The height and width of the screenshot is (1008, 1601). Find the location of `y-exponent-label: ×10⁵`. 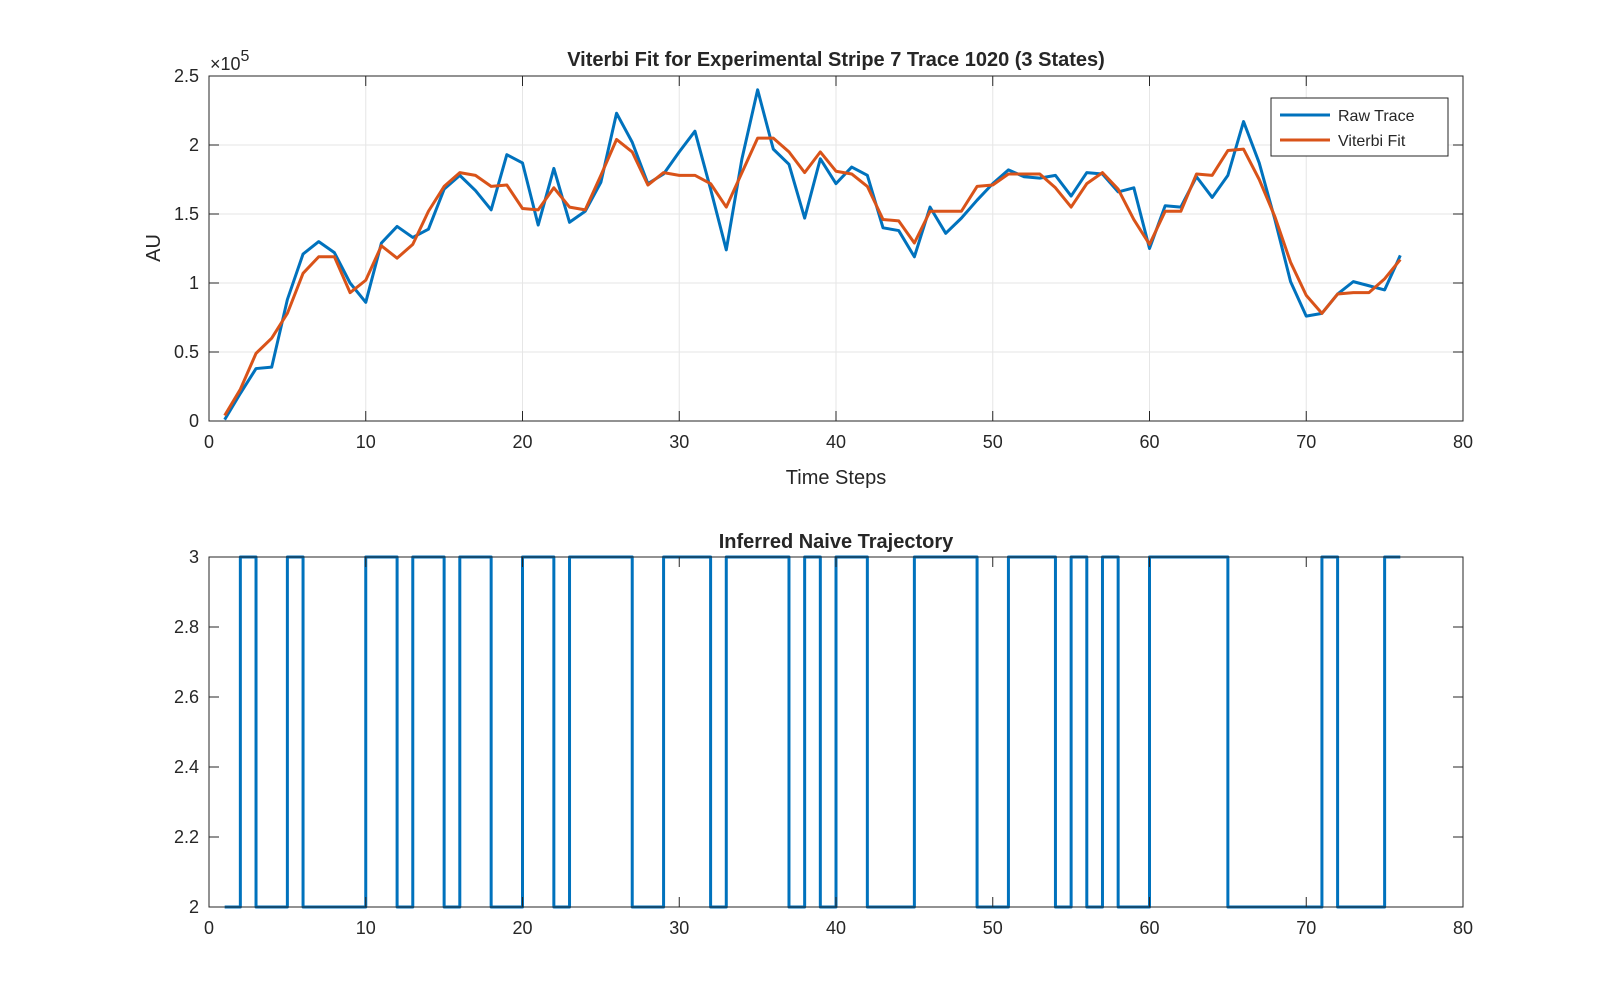

y-exponent-label: ×10⁵ is located at coordinates (230, 61).